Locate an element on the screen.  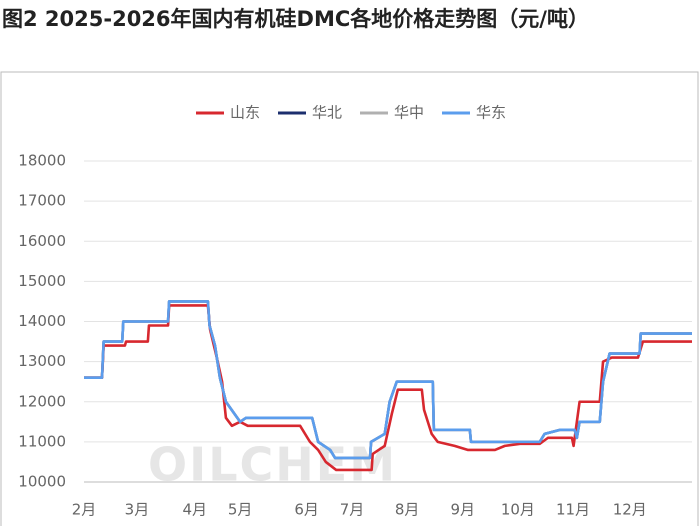
x-tick-label: 12月 is located at coordinates (630, 510).